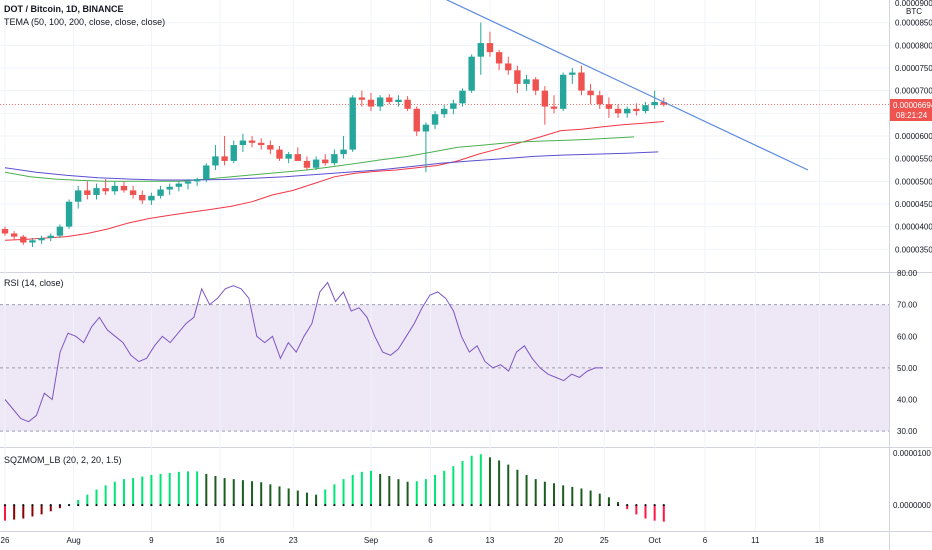 Image resolution: width=932 pixels, height=550 pixels. I want to click on currency-label: BTC, so click(914, 11).